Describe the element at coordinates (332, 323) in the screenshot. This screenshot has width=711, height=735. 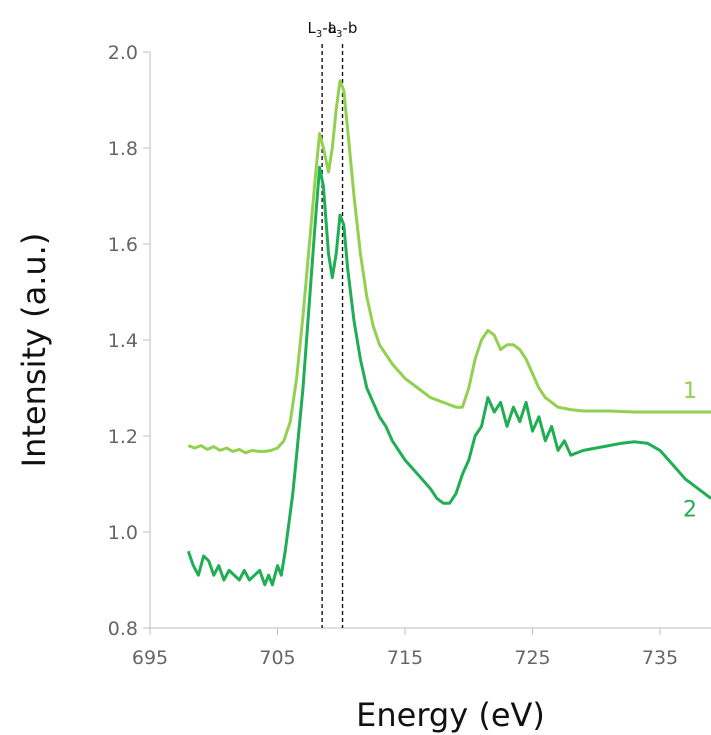
I see `peak-markers: L3-aL3-b` at that location.